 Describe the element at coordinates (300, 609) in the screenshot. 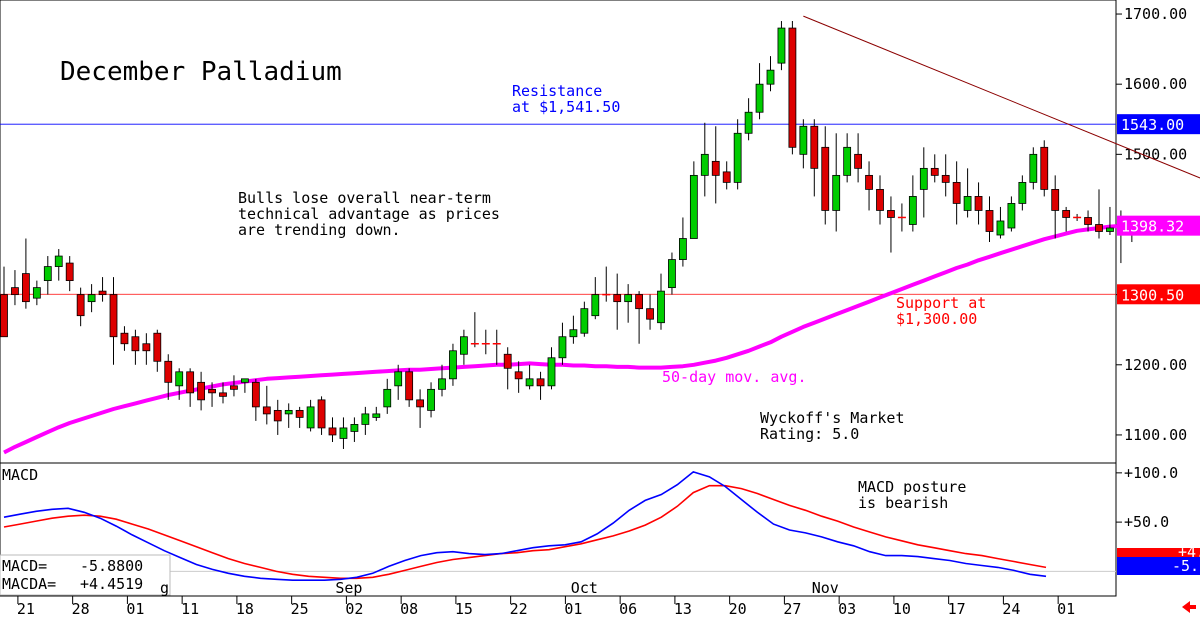

I see `x-day-label: 25` at that location.